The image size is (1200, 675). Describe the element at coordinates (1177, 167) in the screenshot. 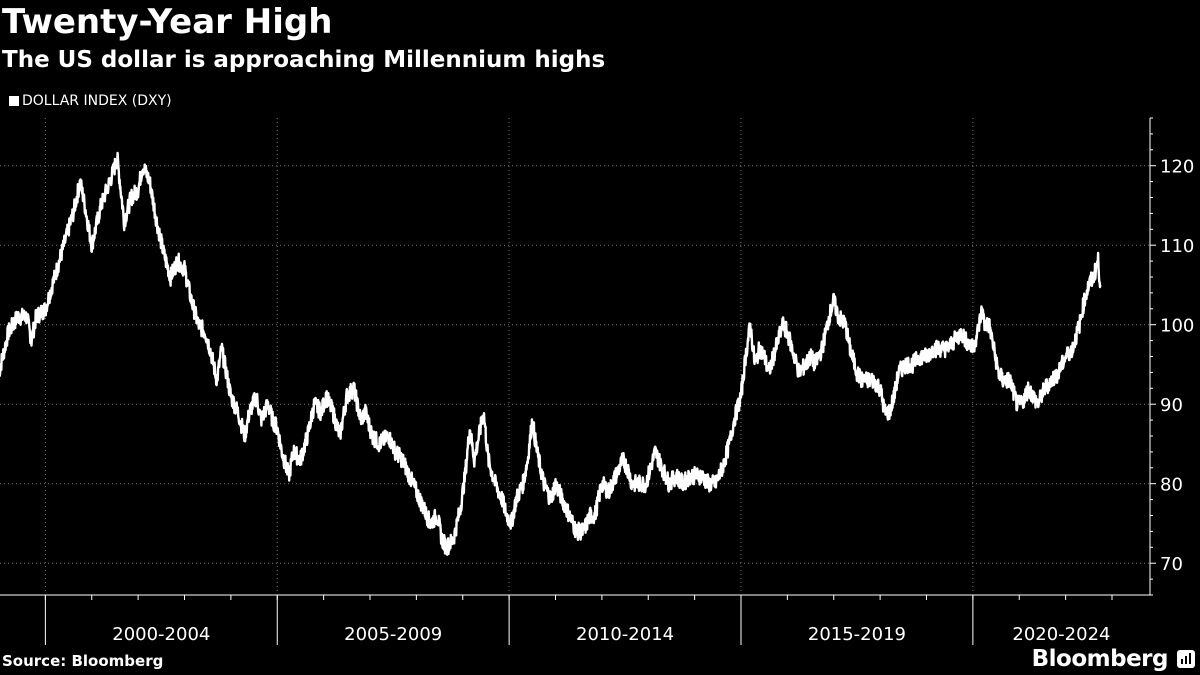

I see `y-tick-label: 120` at that location.